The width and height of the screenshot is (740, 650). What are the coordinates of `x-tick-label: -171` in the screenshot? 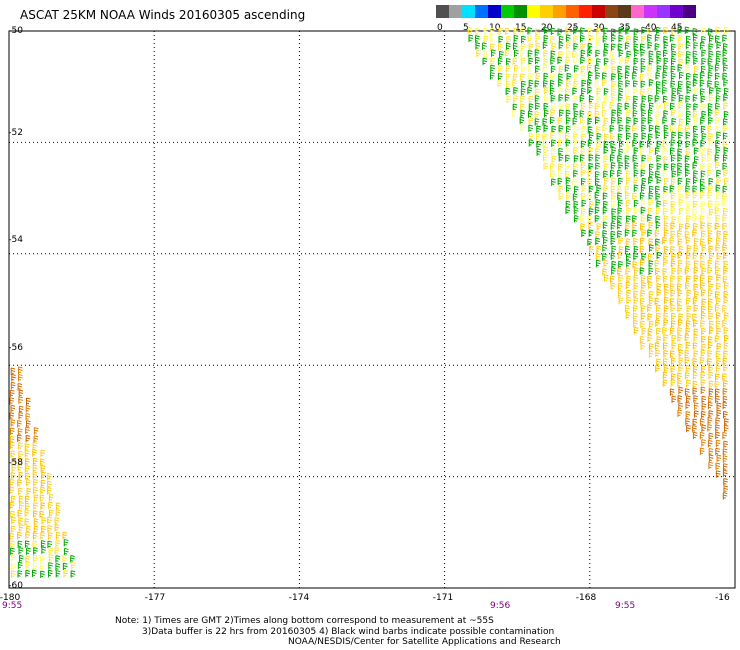 It's located at (443, 598).